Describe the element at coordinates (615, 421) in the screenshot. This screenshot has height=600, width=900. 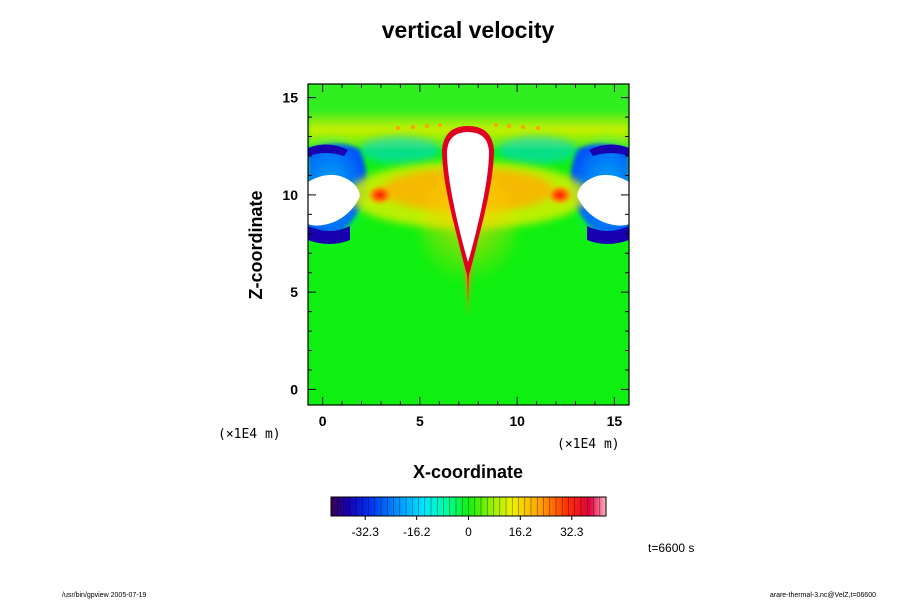
I see `x-tick-label: 15` at that location.